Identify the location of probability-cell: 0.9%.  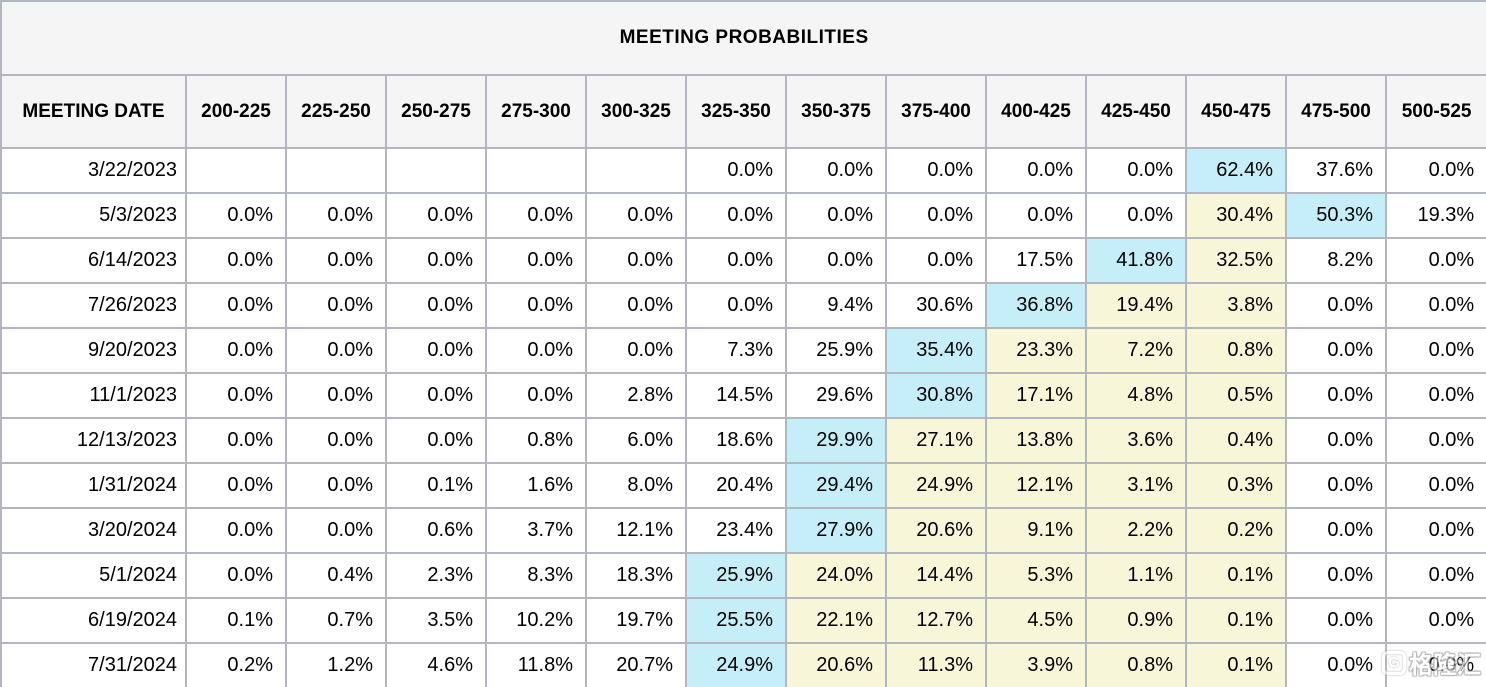
(1136, 620).